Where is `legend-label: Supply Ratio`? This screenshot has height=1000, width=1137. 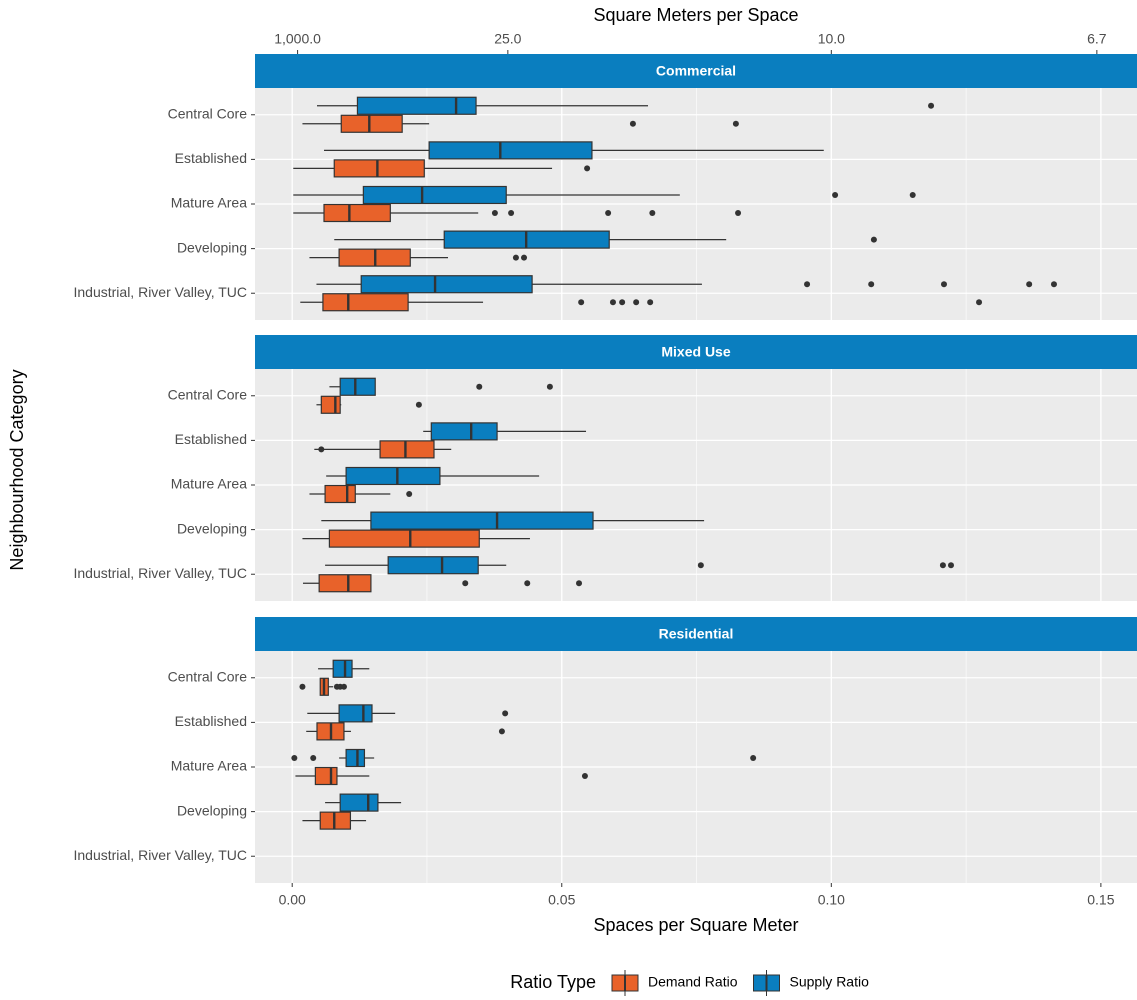
legend-label: Supply Ratio is located at coordinates (830, 982).